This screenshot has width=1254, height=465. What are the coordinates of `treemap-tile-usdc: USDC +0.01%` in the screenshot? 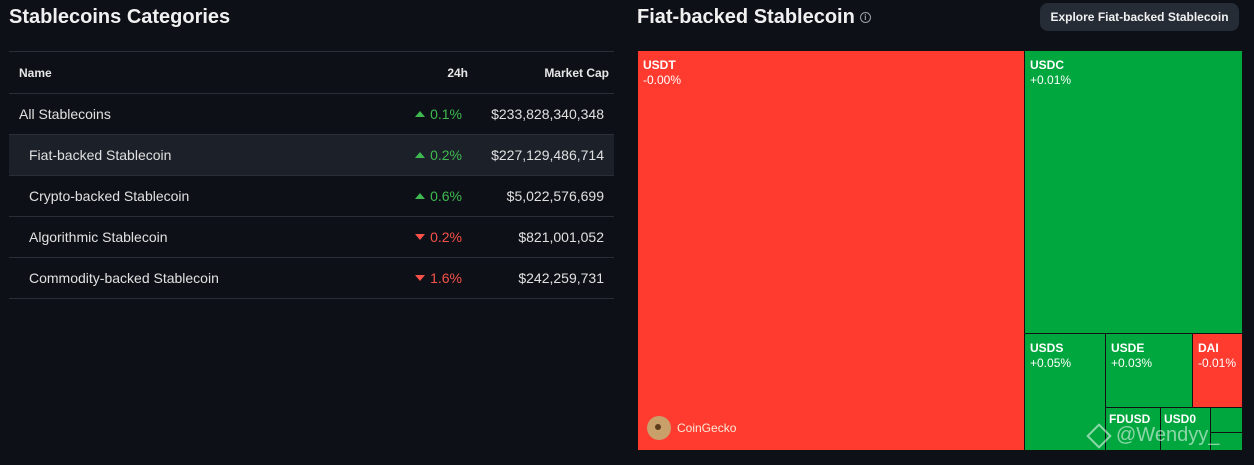 It's located at (1133, 192).